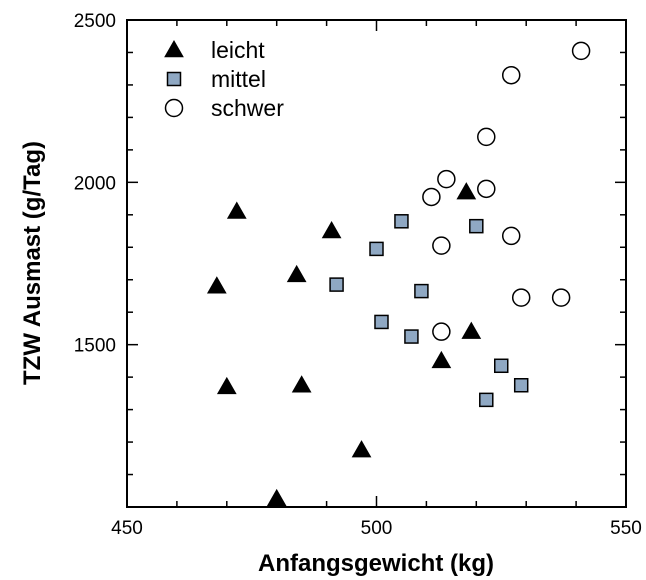  What do you see at coordinates (238, 79) in the screenshot?
I see `legend-label-mittel: mittel` at bounding box center [238, 79].